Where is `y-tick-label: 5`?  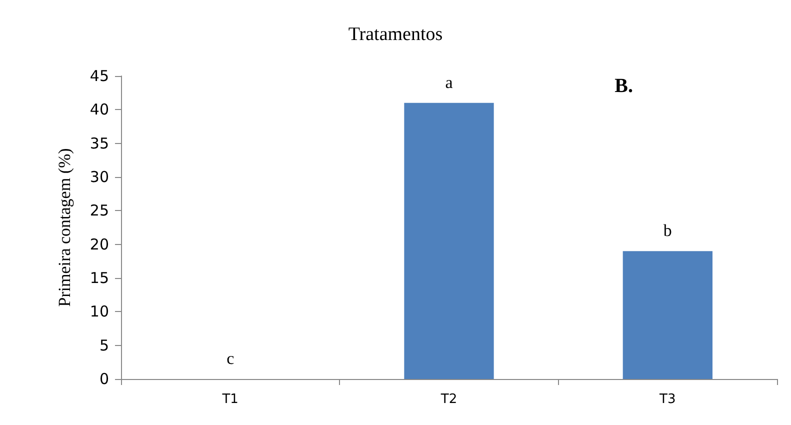 y-tick-label: 5 is located at coordinates (104, 345).